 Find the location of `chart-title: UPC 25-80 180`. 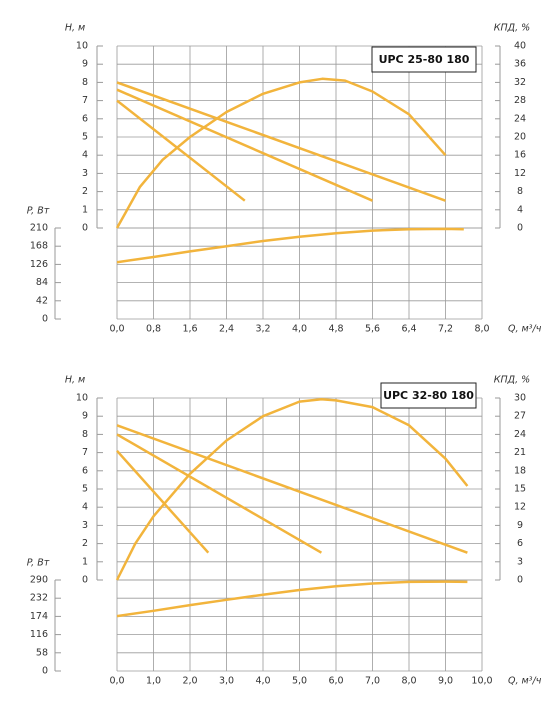

chart-title: UPC 25-80 180 is located at coordinates (424, 59).